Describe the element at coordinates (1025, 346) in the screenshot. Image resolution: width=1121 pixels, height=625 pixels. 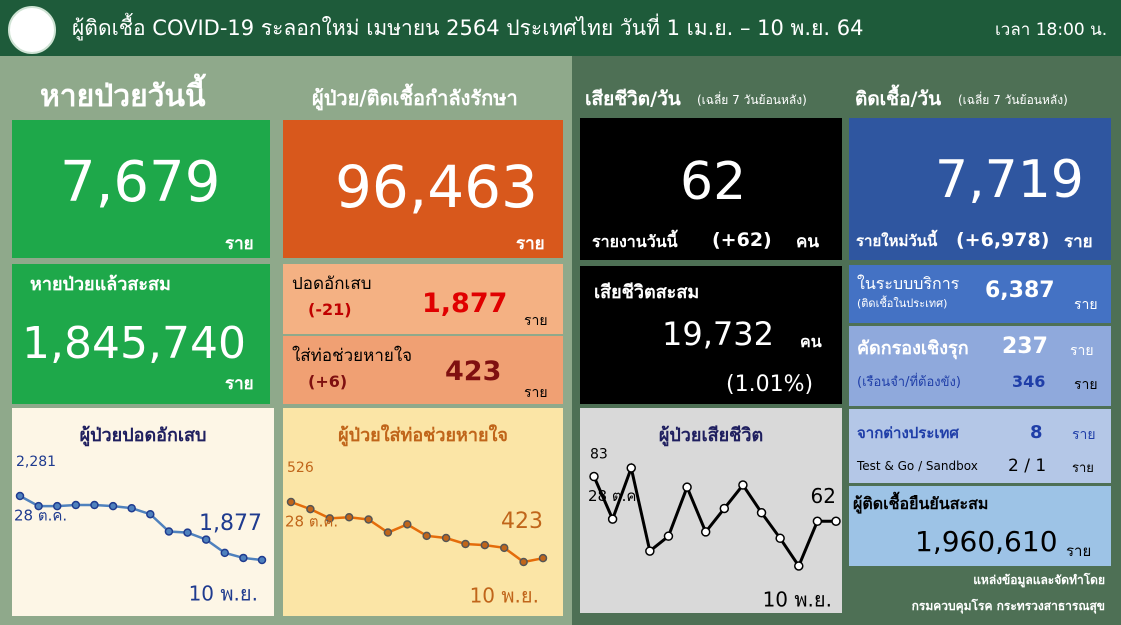
I see `value: 237` at that location.